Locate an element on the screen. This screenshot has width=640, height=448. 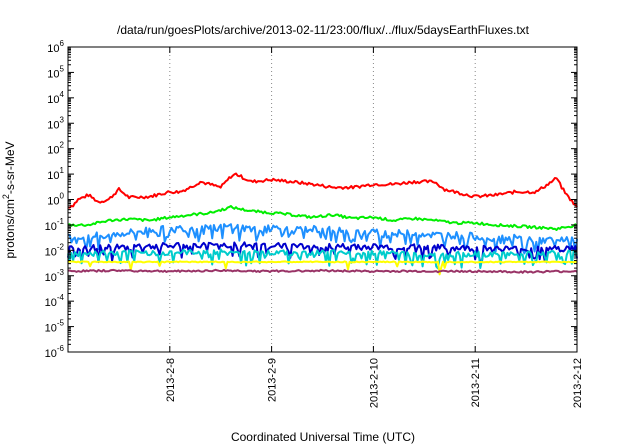
y-tick-exp: -5 is located at coordinates (61, 323).